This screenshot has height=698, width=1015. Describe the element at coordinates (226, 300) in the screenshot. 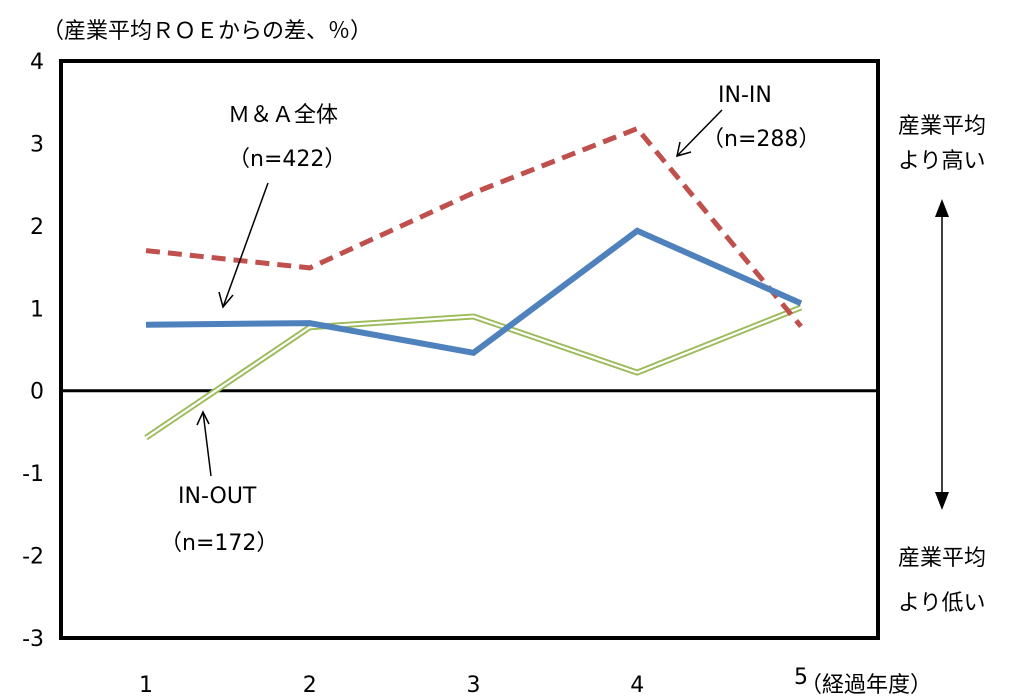

I see `callout-arrowhead-ma` at that location.